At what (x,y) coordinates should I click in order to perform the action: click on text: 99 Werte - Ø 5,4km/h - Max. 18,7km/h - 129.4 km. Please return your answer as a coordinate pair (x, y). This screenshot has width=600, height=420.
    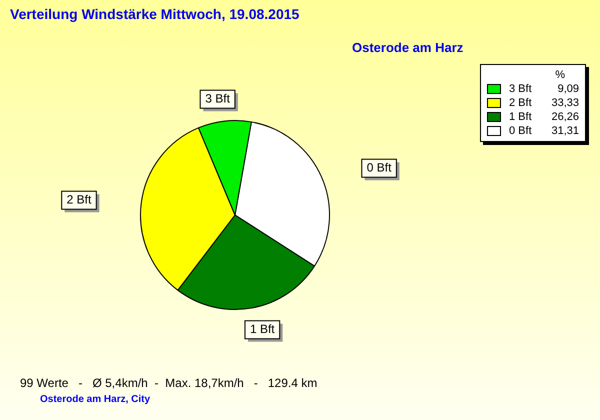
    Looking at the image, I should click on (169, 383).